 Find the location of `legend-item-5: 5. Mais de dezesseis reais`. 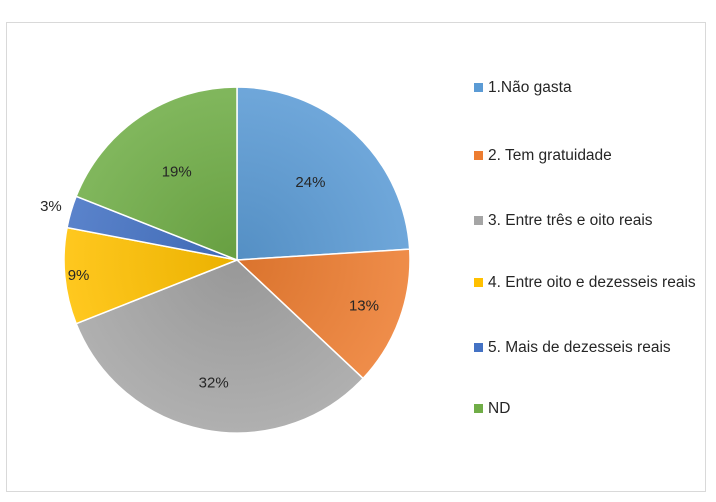

legend-item-5: 5. Mais de dezesseis reais is located at coordinates (588, 348).